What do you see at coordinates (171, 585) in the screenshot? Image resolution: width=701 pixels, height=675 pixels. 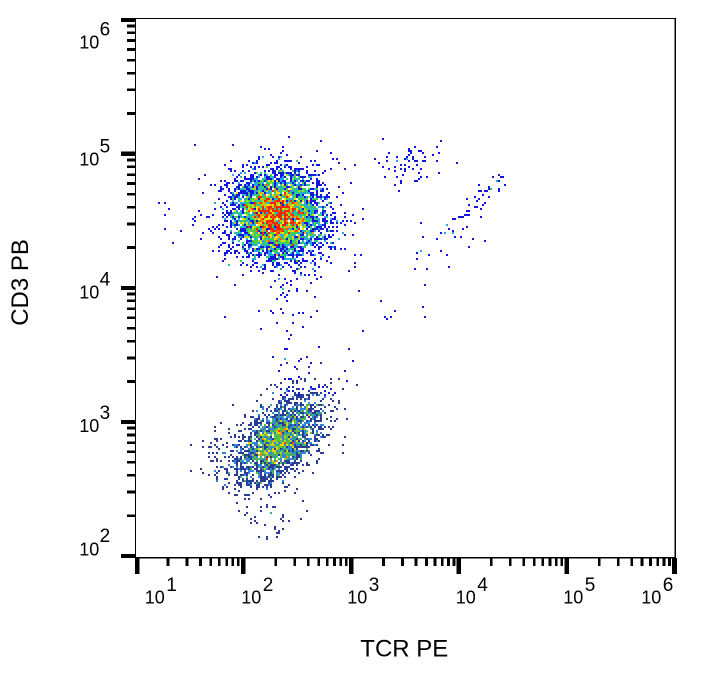 I see `svg-text: 1` at bounding box center [171, 585].